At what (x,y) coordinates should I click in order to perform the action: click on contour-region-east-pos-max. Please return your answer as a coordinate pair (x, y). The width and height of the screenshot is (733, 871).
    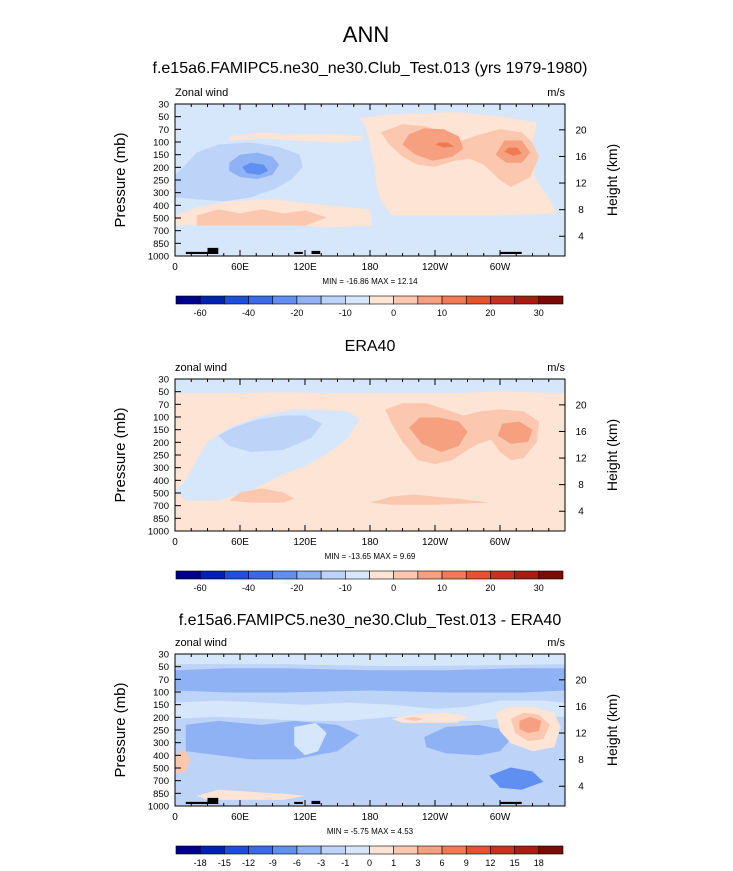
    Looking at the image, I should click on (530, 724).